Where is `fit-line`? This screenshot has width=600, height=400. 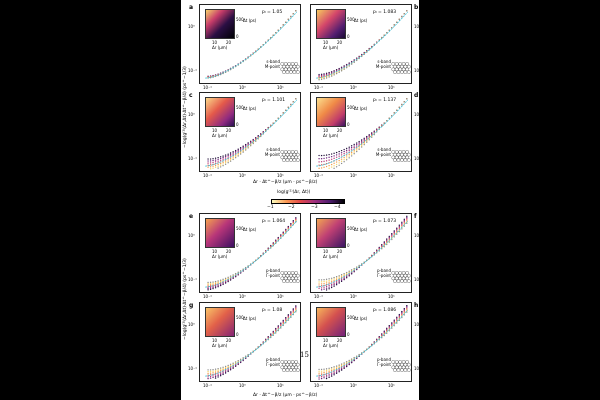 fit-line is located at coordinates (362, 254).